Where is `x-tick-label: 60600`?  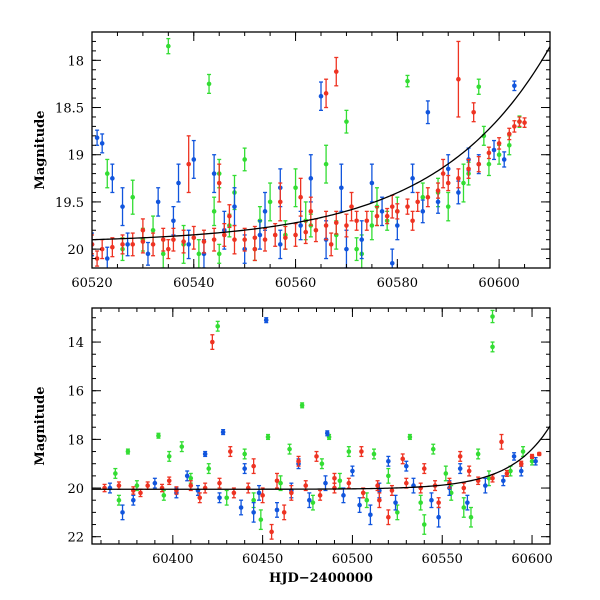
x-tick-label: 60600 is located at coordinates (498, 283).